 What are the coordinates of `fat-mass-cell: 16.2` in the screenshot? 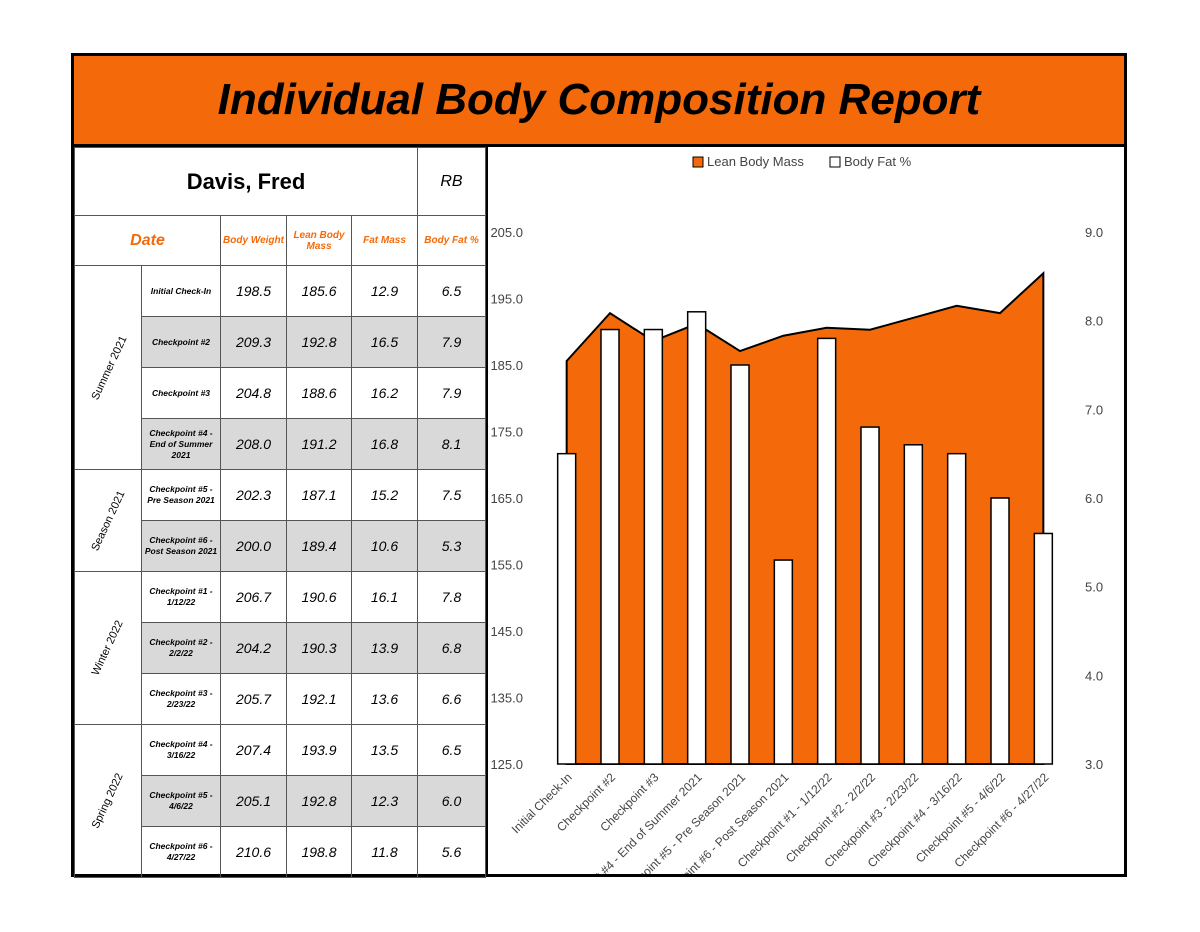 It's located at (384, 393).